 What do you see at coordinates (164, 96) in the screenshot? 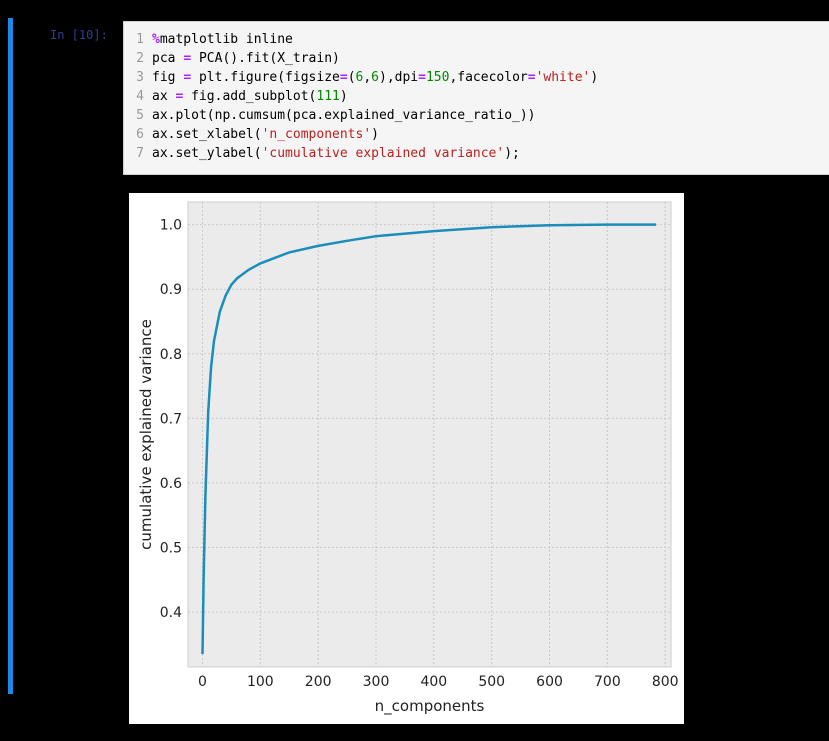
I see `code-token: ax` at bounding box center [164, 96].